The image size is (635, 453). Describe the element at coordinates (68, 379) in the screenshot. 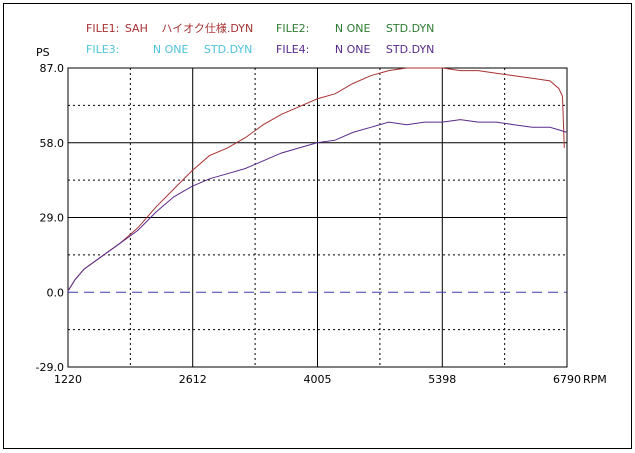

I see `x-tick-label: 1220` at that location.